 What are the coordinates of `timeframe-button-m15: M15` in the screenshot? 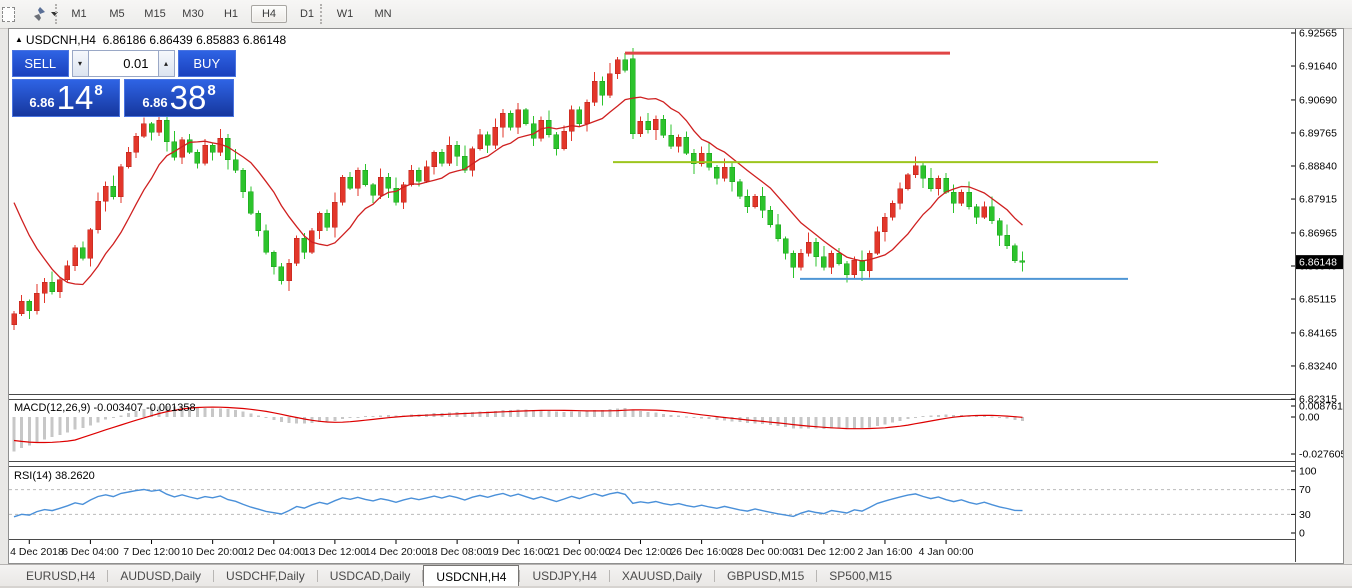 It's located at (155, 14).